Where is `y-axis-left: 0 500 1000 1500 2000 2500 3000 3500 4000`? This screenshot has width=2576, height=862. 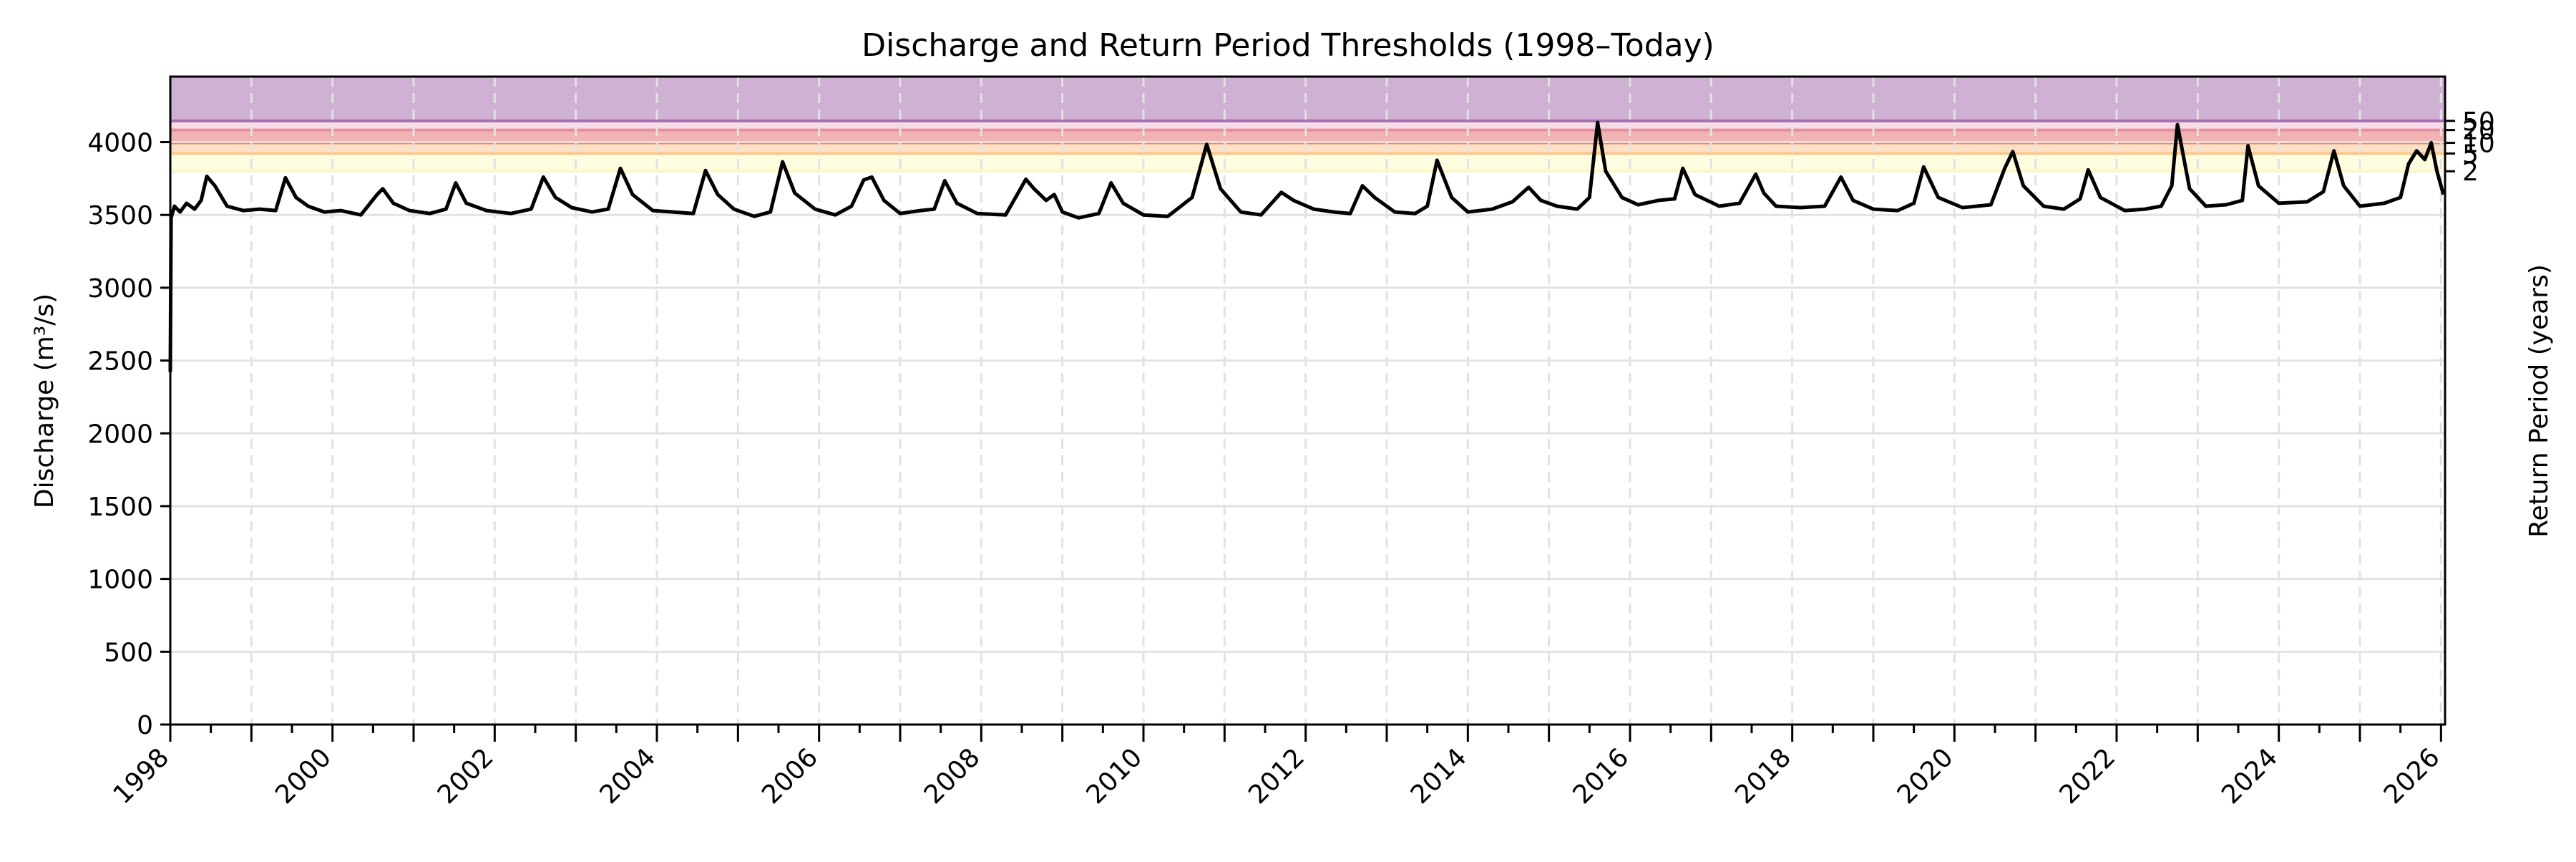
y-axis-left: 0 500 1000 1500 2000 2500 3000 3500 4000 is located at coordinates (128, 434).